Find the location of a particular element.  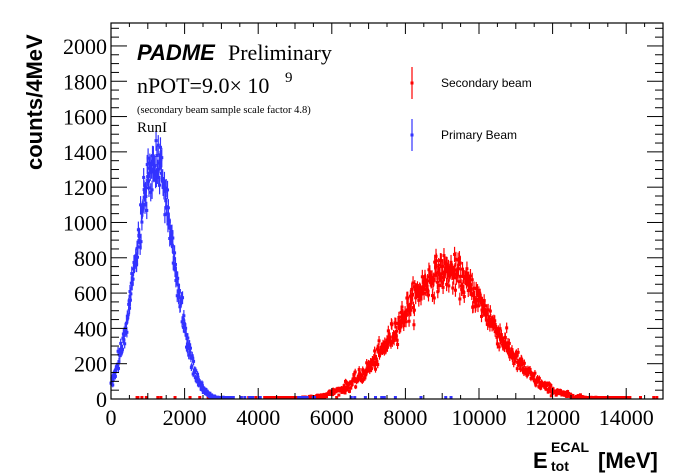

legend-point-secondary is located at coordinates (412, 83).